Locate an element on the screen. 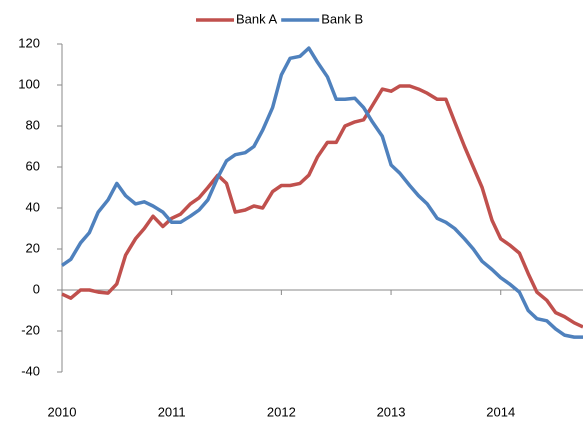  y-tick-label: -20 is located at coordinates (30, 329).